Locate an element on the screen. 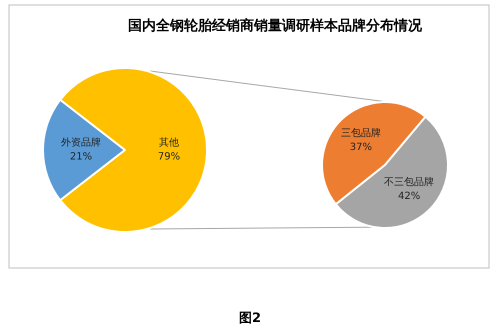 This screenshot has width=500, height=335. slice-label: 不三包品牌 is located at coordinates (409, 182).